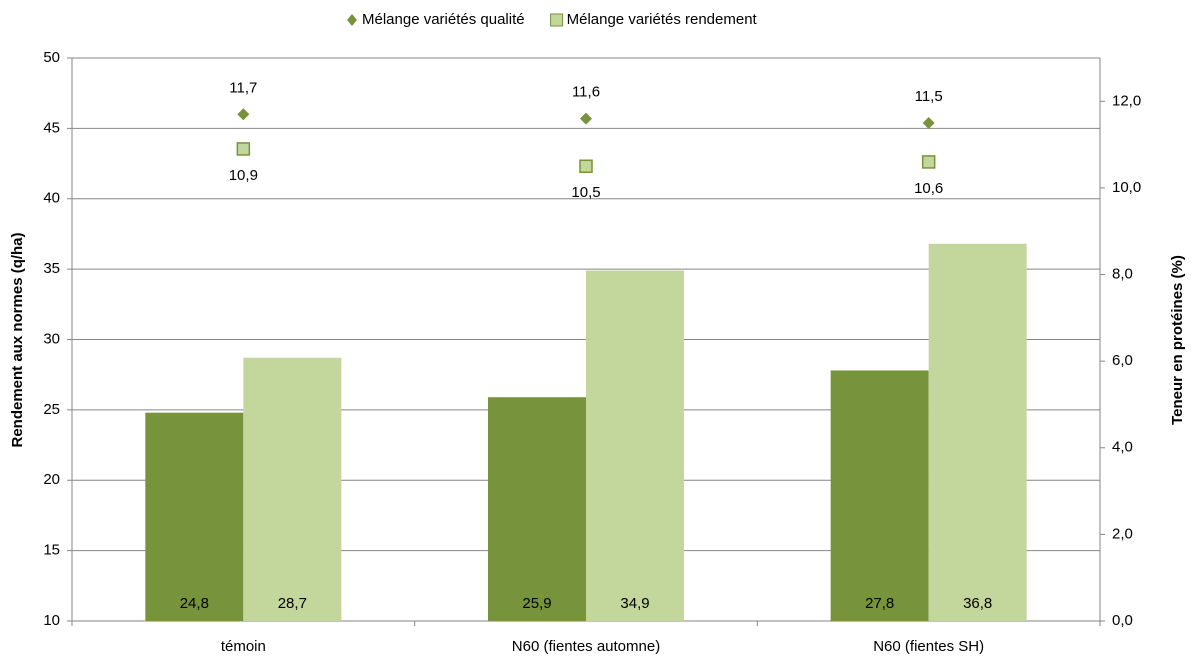  I want to click on y-tick-label: 35, so click(51, 268).